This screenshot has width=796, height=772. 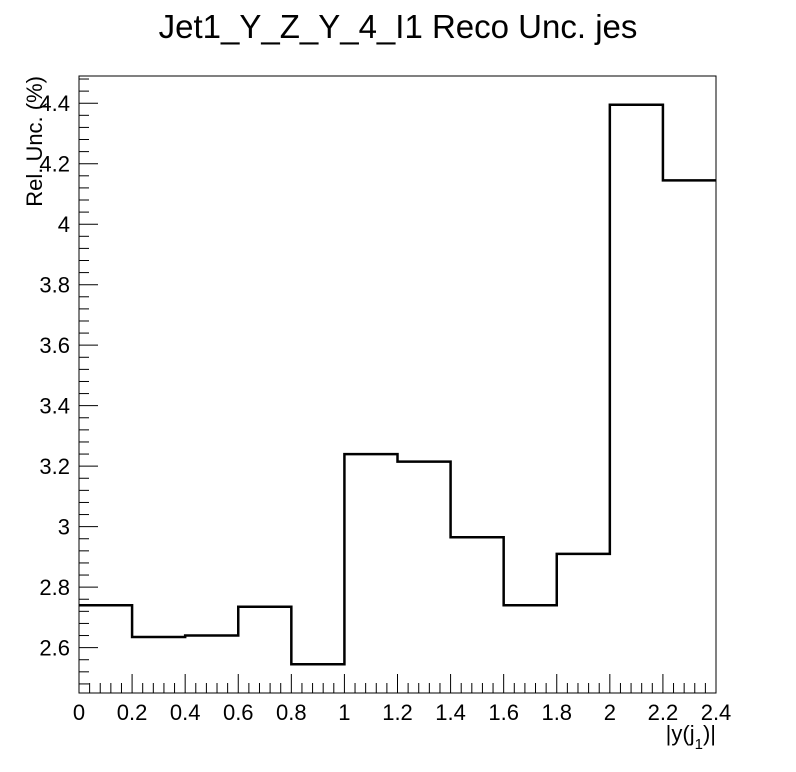 I want to click on x-tick-label: 1, so click(x=344, y=712).